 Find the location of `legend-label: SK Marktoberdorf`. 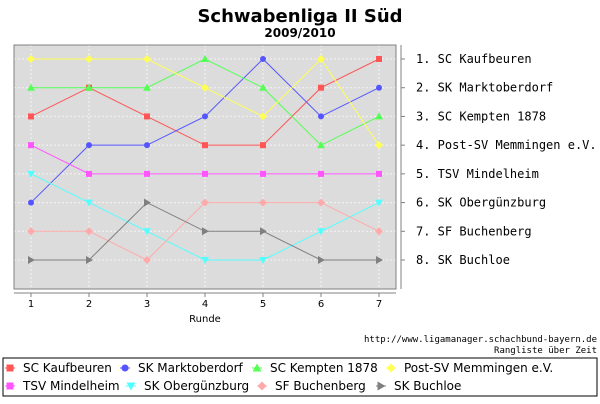

legend-label: SK Marktoberdorf is located at coordinates (191, 368).